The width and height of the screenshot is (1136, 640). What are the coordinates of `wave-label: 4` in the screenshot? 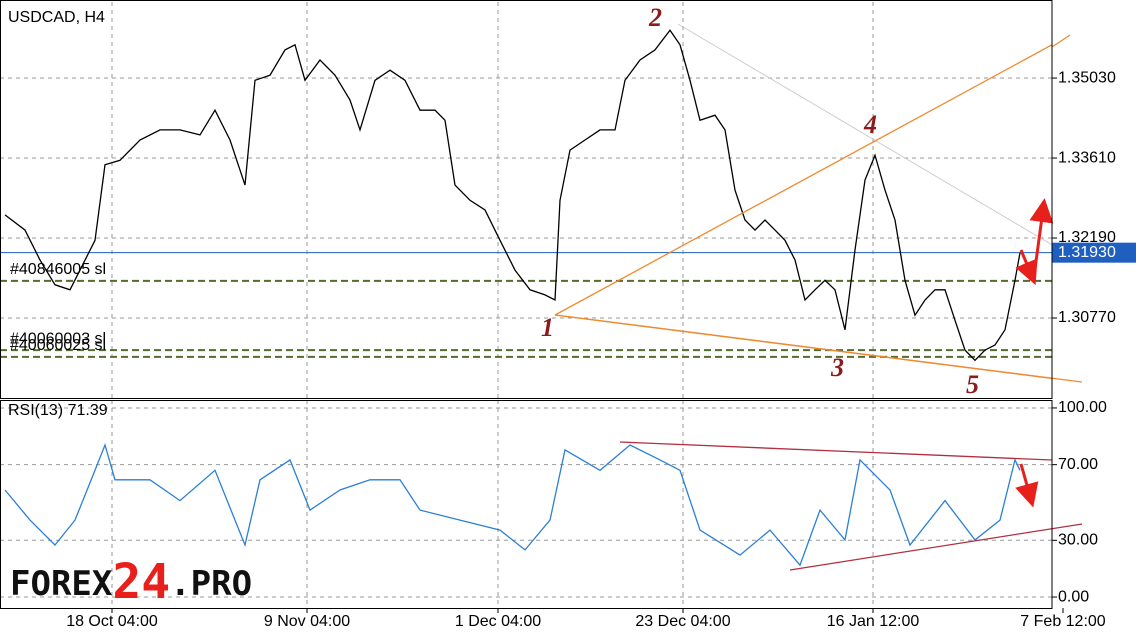 It's located at (870, 124).